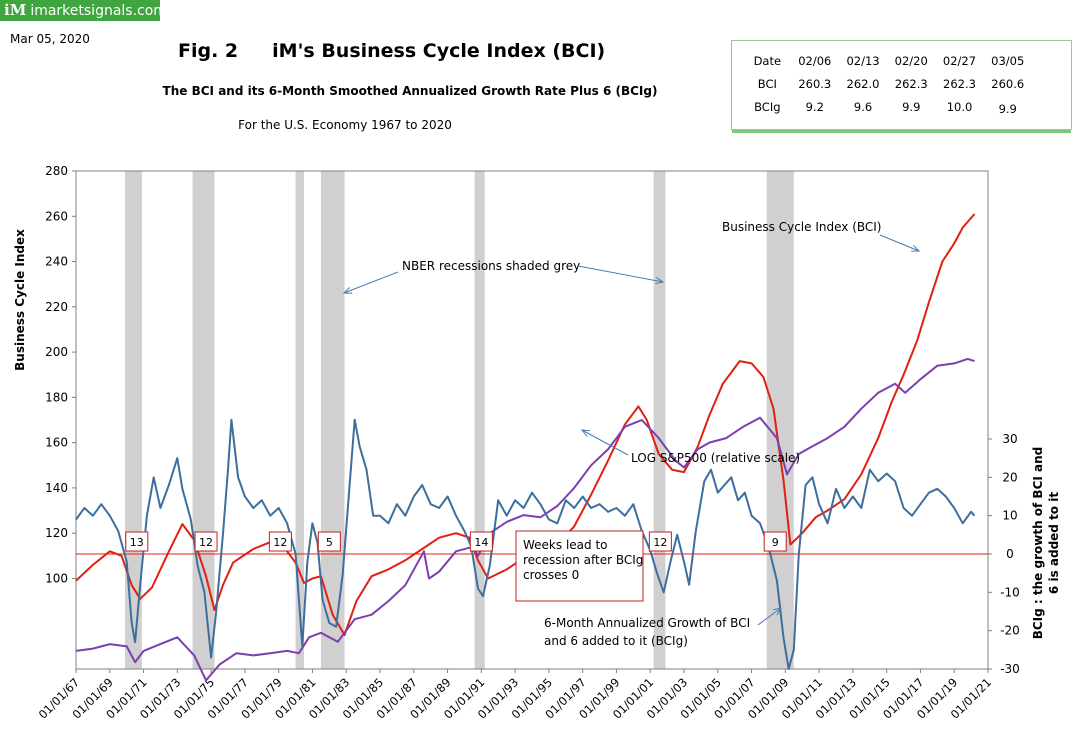 The height and width of the screenshot is (751, 1079). I want to click on logo-mark: iM, so click(15, 10).